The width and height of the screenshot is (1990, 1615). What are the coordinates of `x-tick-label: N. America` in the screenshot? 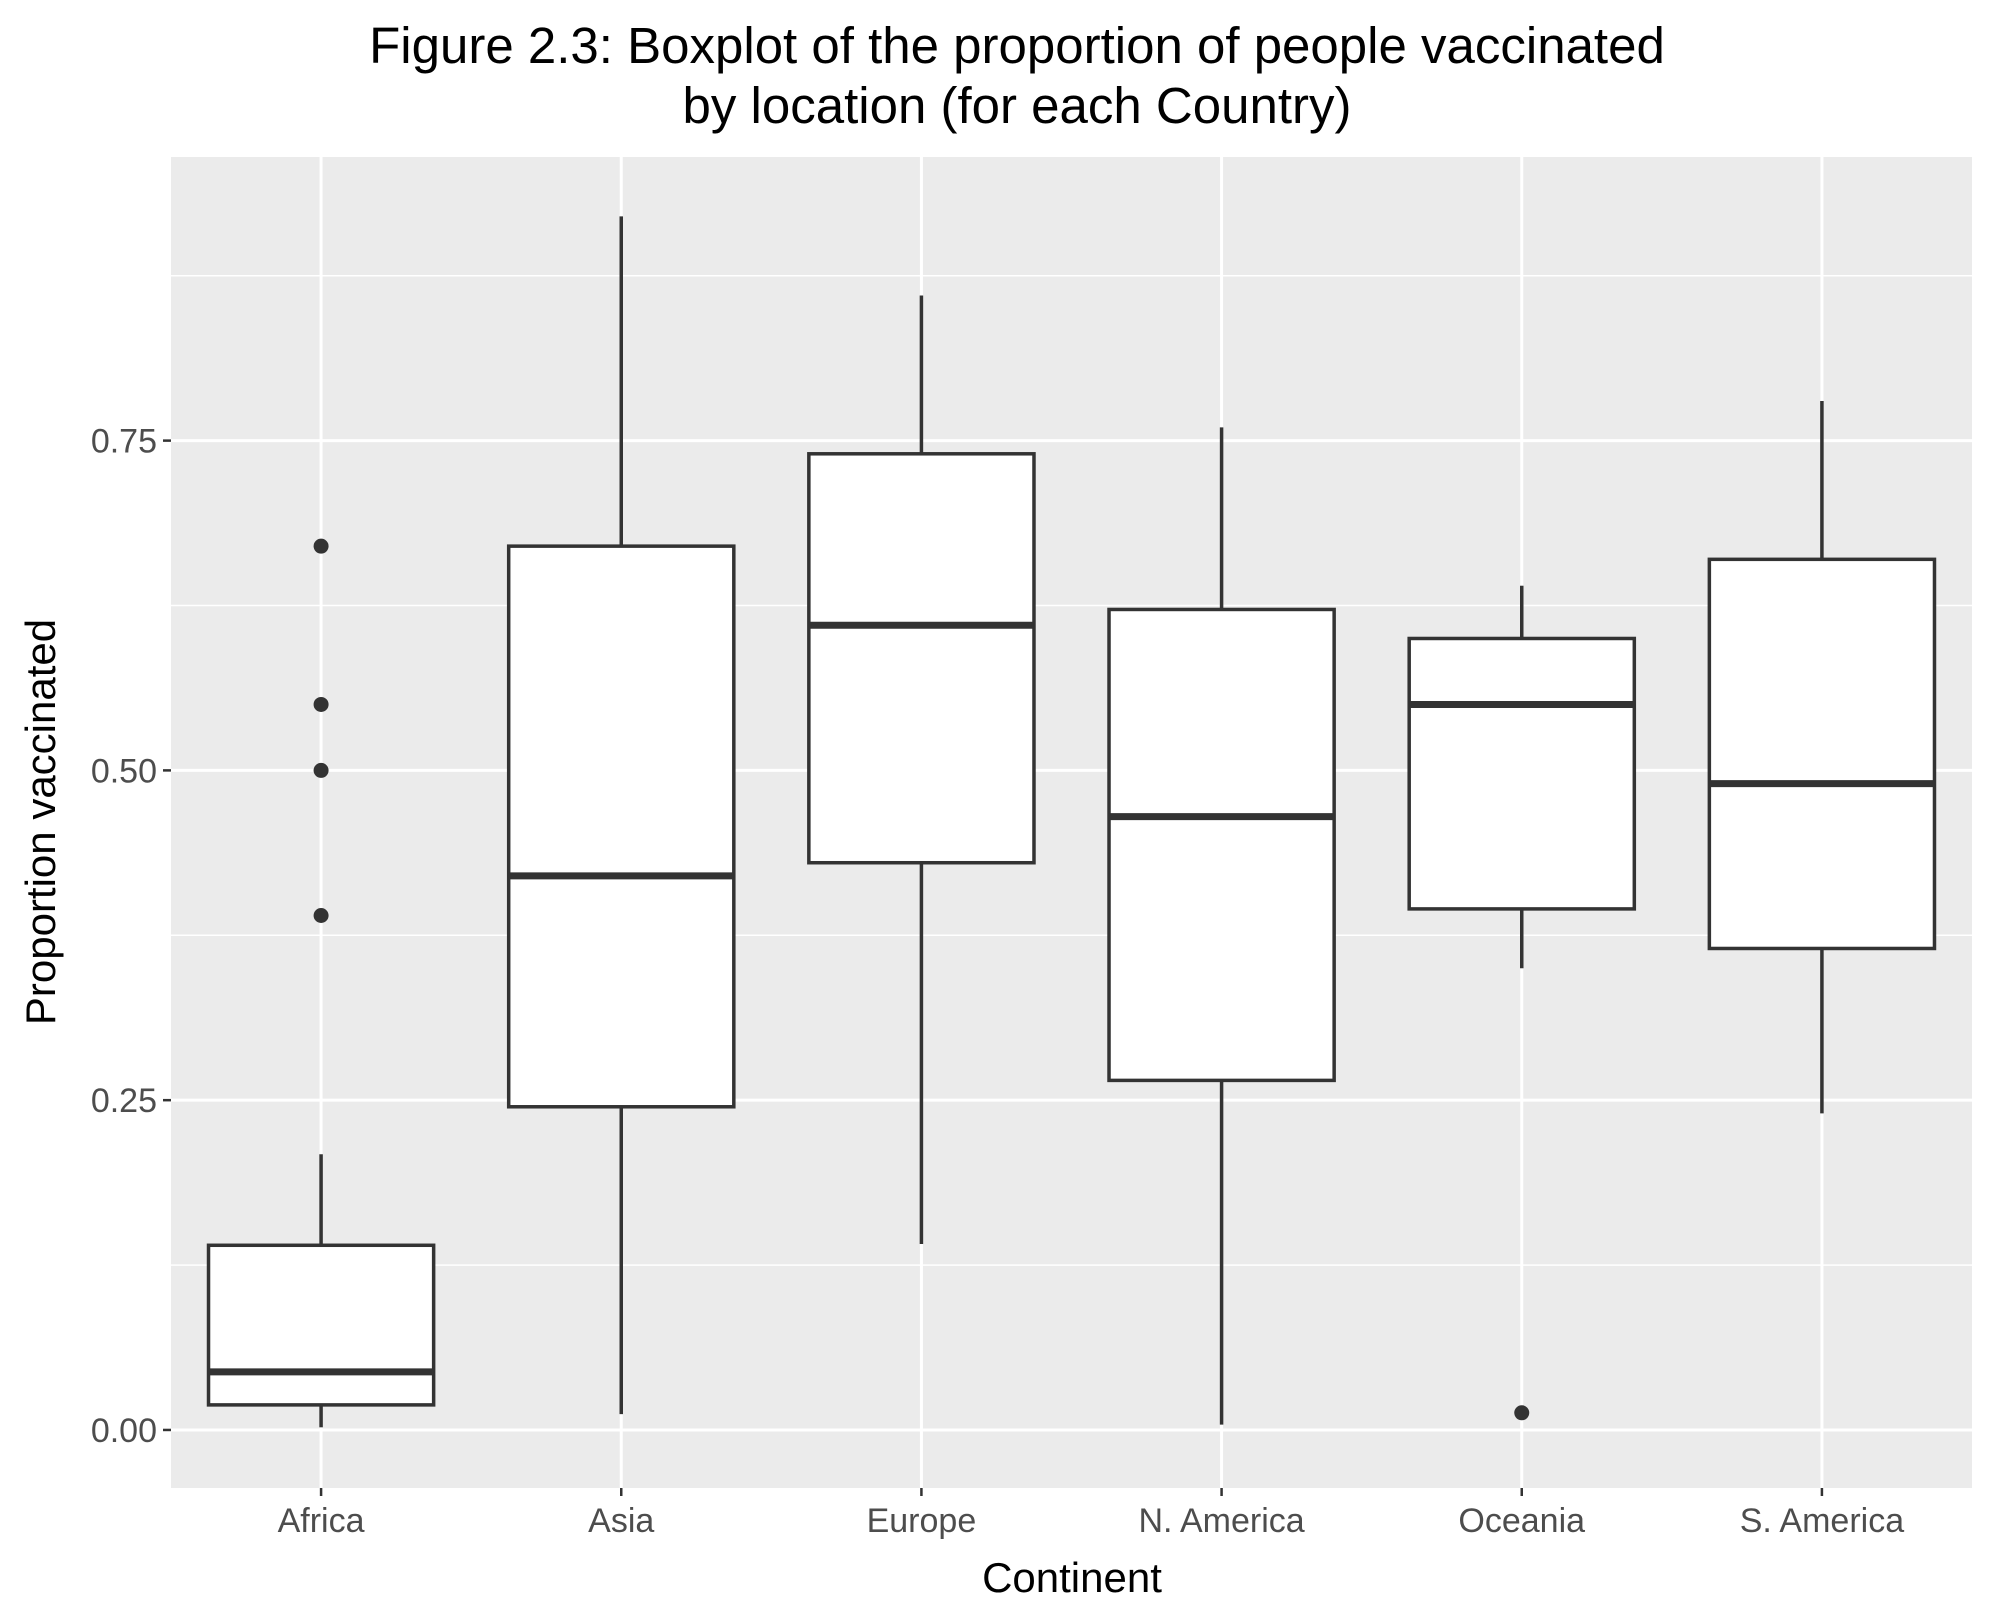 It's located at (1221, 1521).